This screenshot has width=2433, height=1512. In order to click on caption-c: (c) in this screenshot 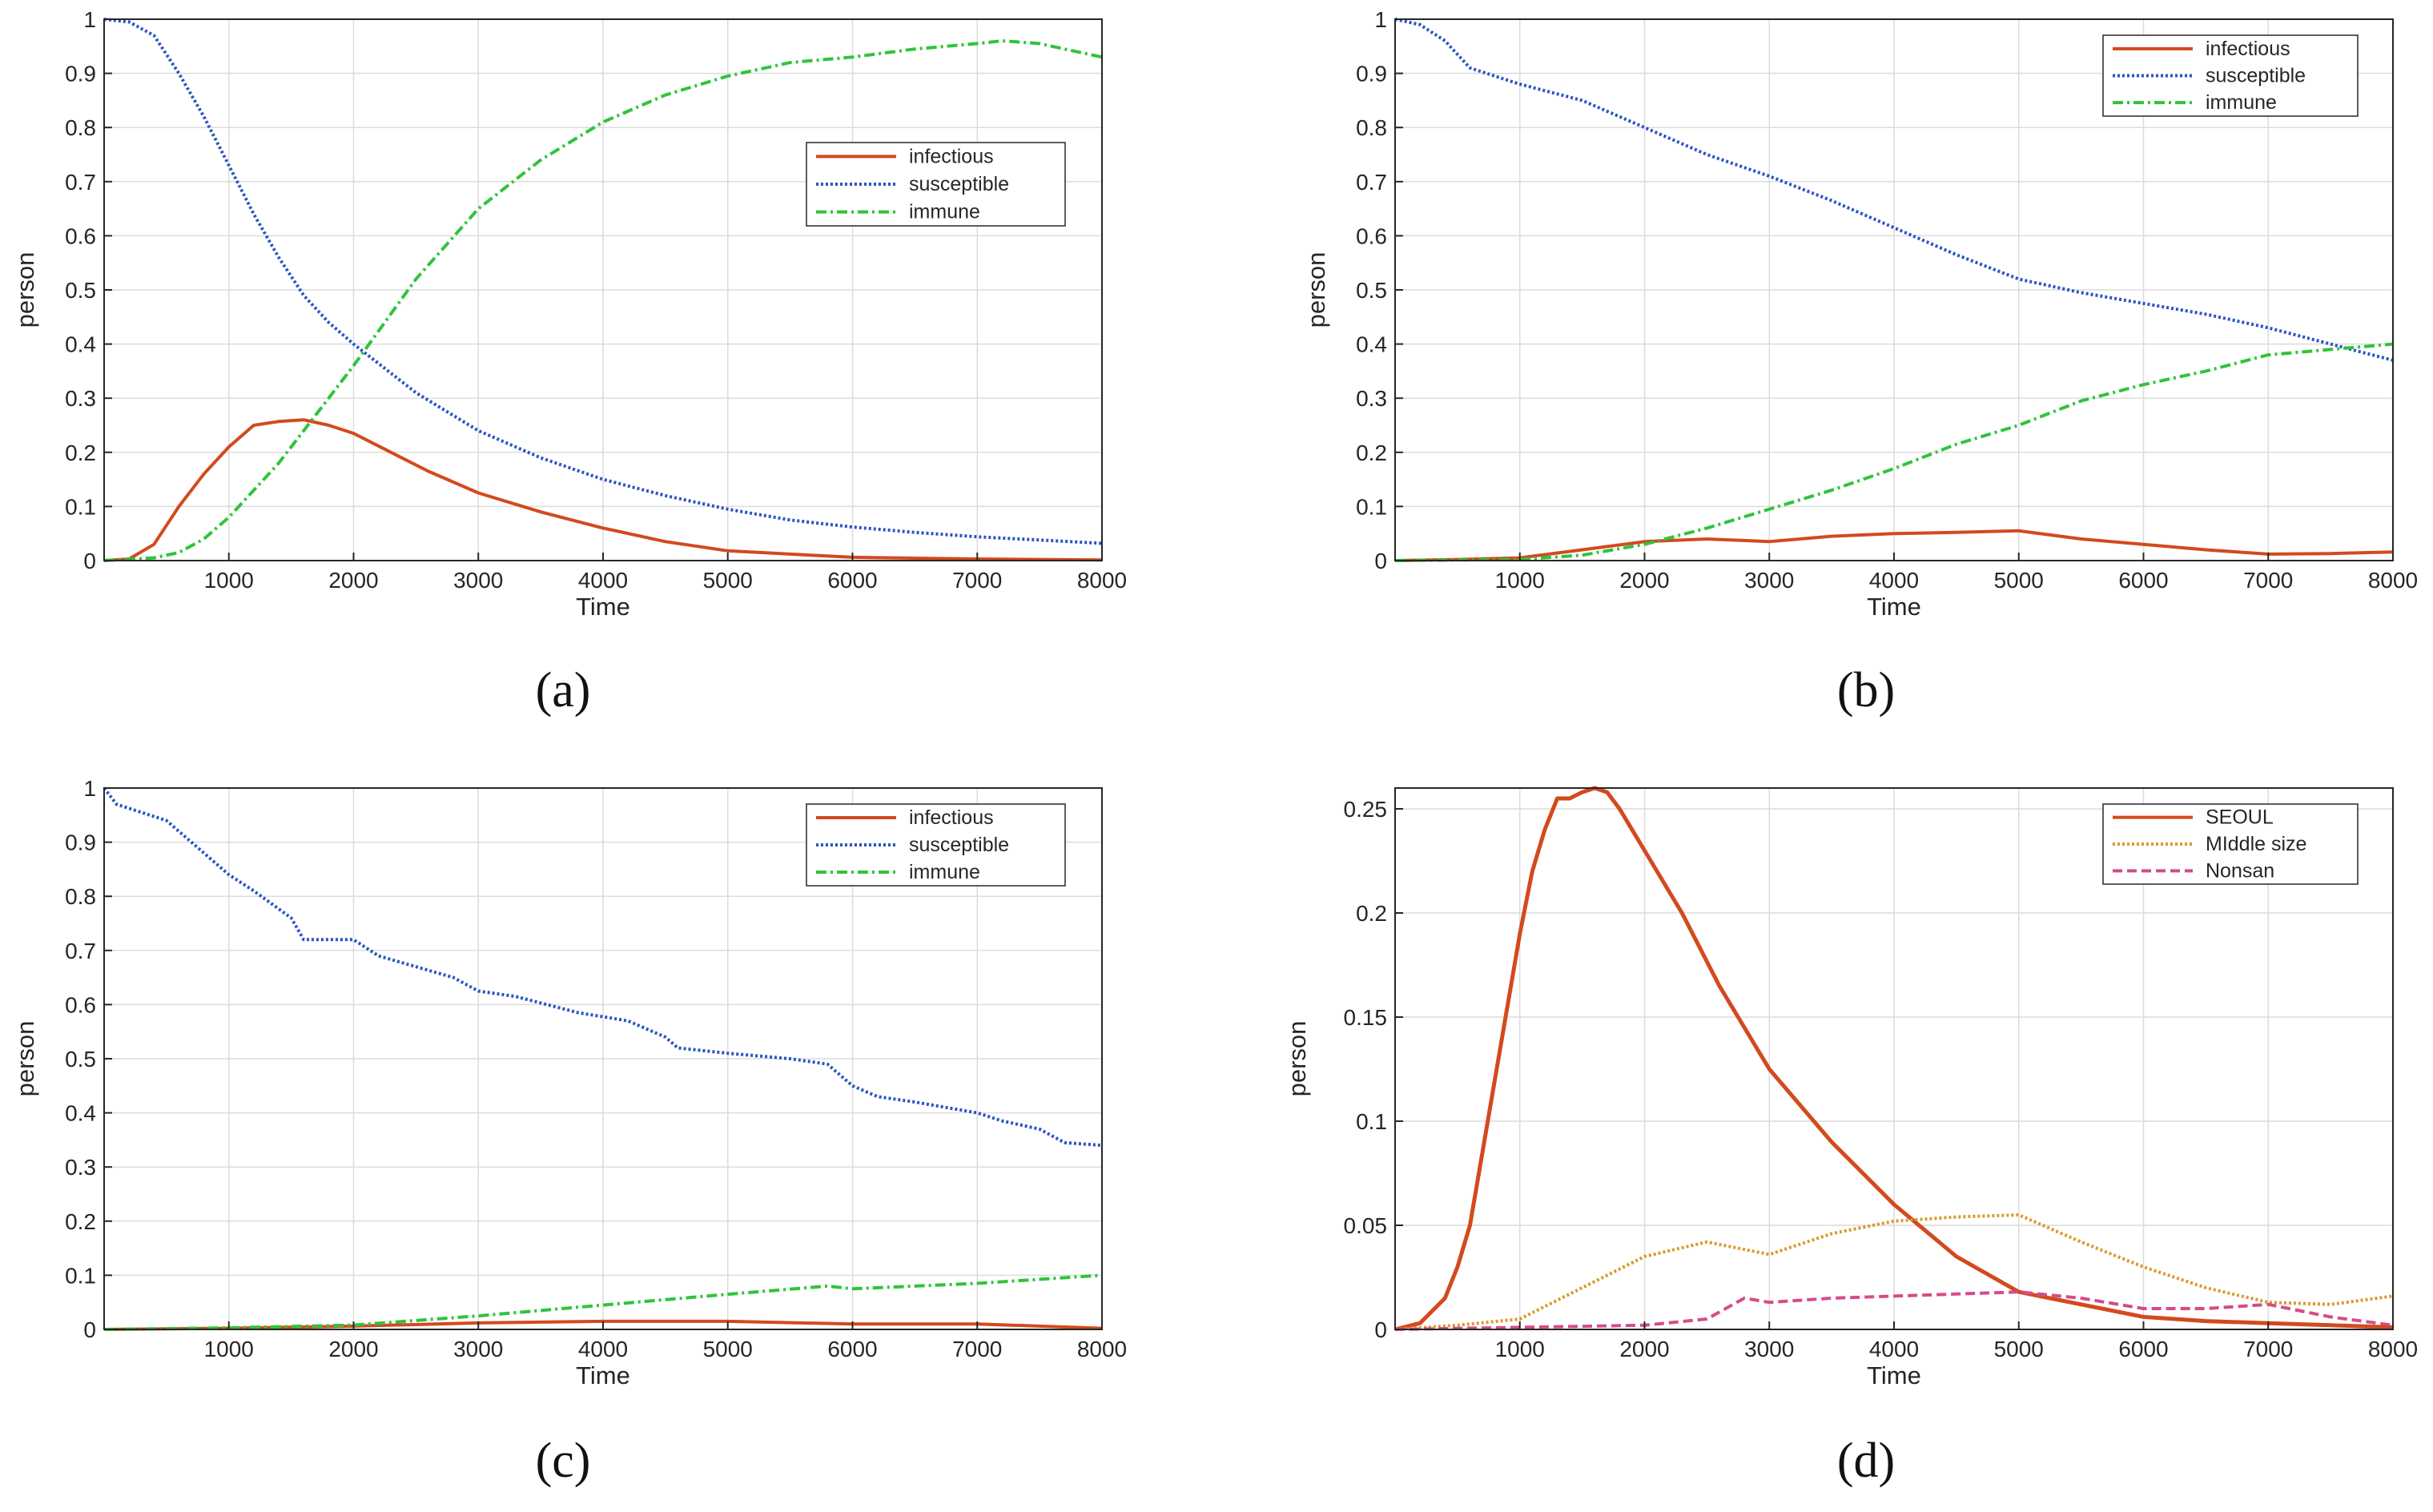, I will do `click(563, 1461)`.